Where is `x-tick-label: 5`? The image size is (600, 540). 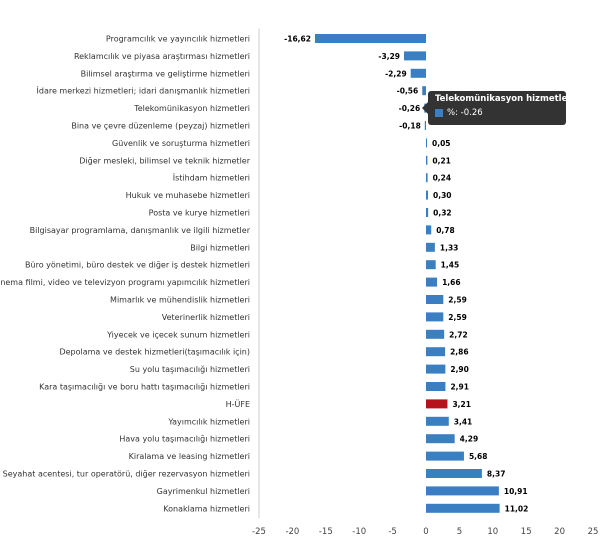
x-tick-label: 5 is located at coordinates (459, 532).